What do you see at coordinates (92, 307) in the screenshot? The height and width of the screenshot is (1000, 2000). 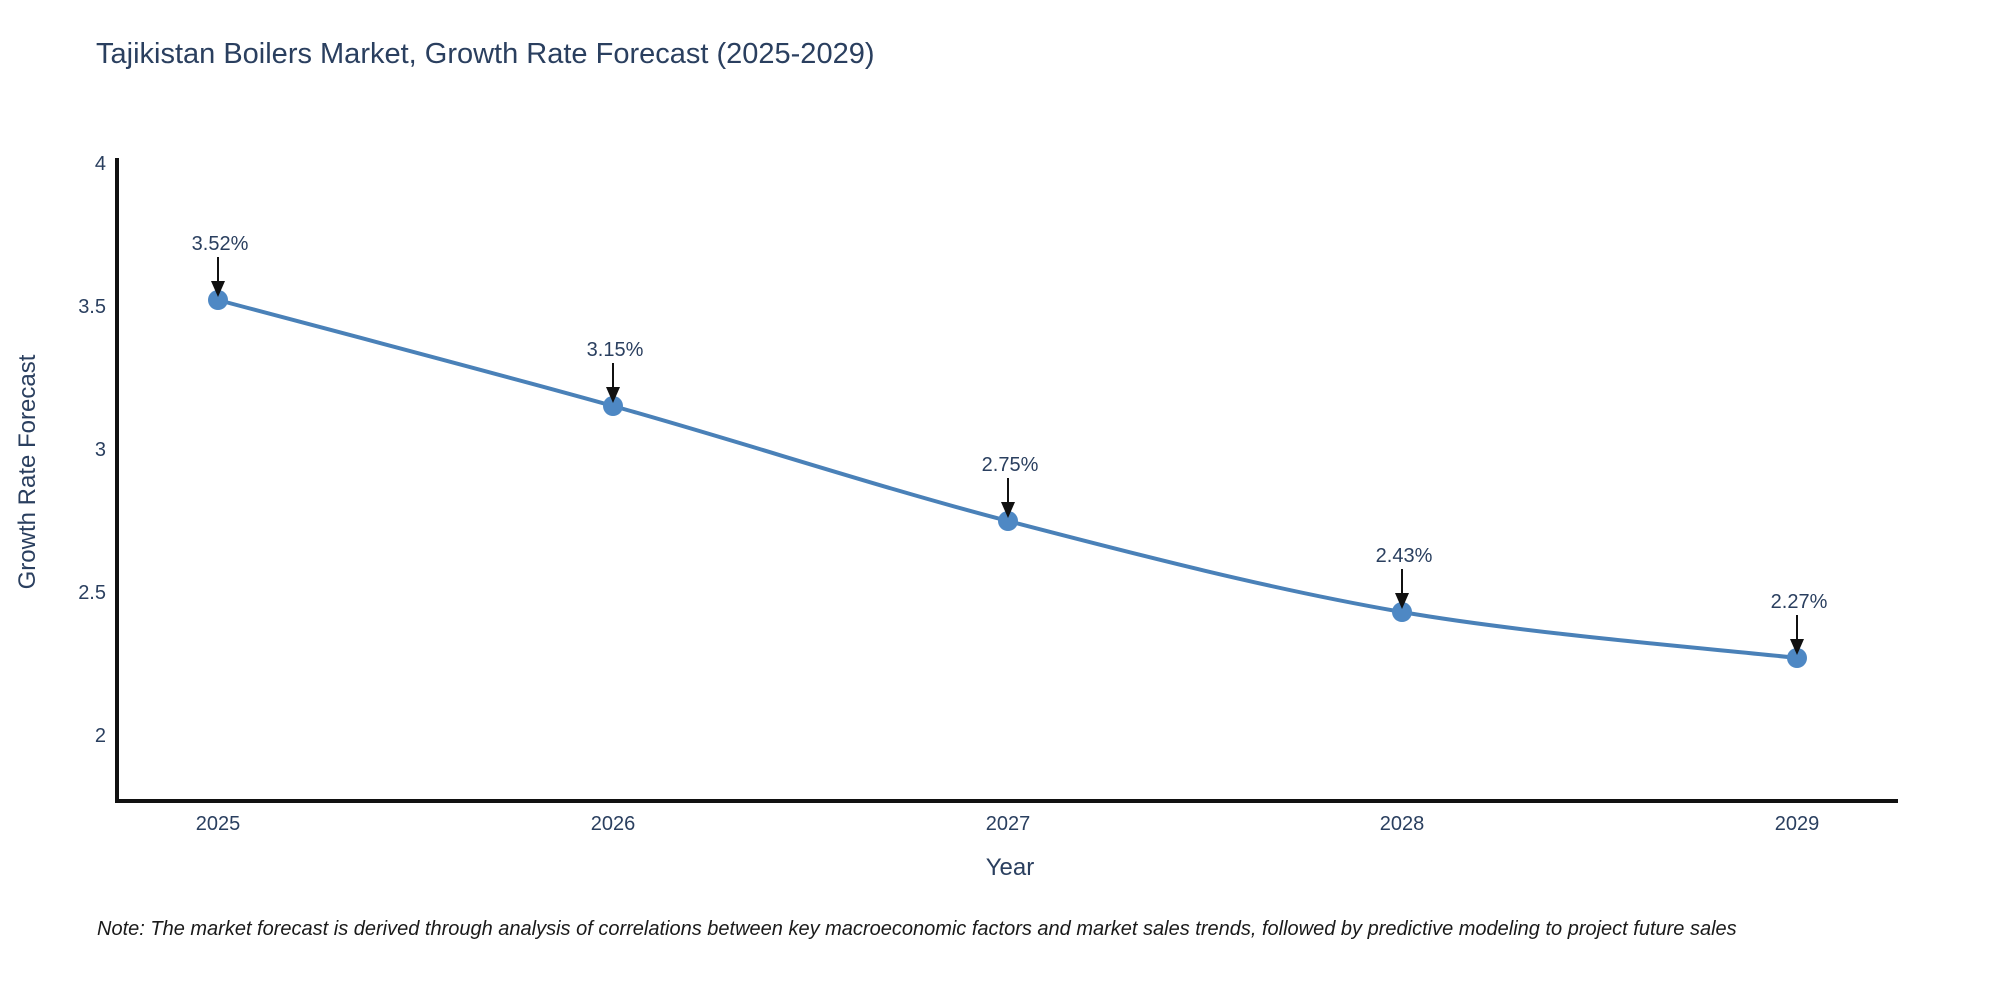 I see `y-tick-label: 3.5` at bounding box center [92, 307].